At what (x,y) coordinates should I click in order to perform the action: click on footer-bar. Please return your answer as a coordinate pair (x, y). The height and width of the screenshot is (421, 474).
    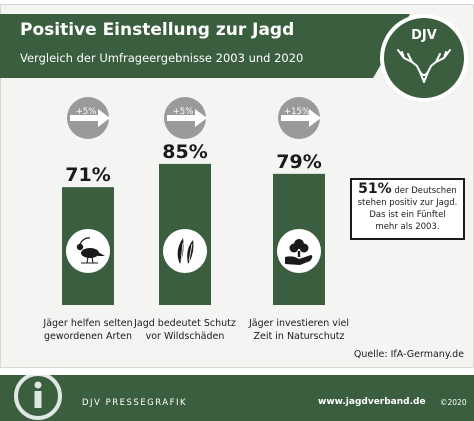
    Looking at the image, I should click on (237, 398).